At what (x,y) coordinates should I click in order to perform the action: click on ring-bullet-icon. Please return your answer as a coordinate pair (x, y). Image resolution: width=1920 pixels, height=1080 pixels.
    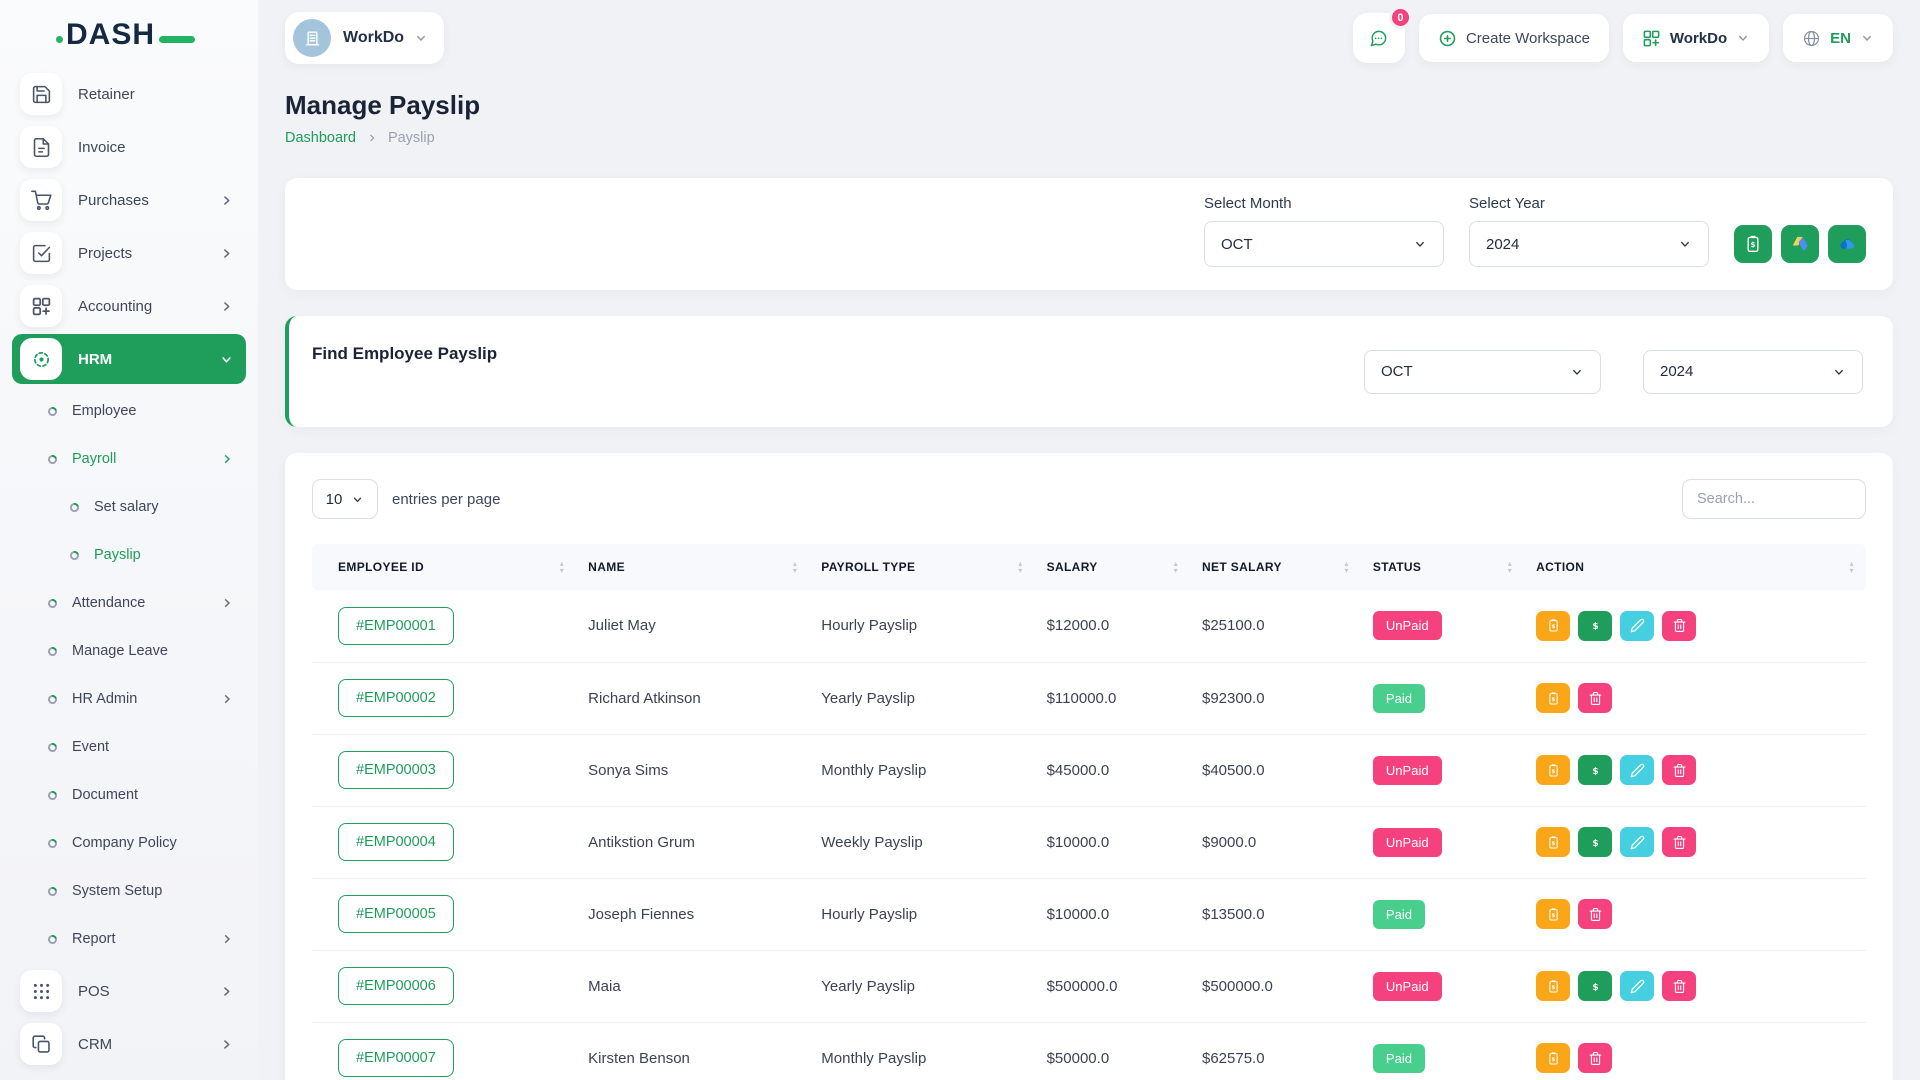
    Looking at the image, I should click on (52, 699).